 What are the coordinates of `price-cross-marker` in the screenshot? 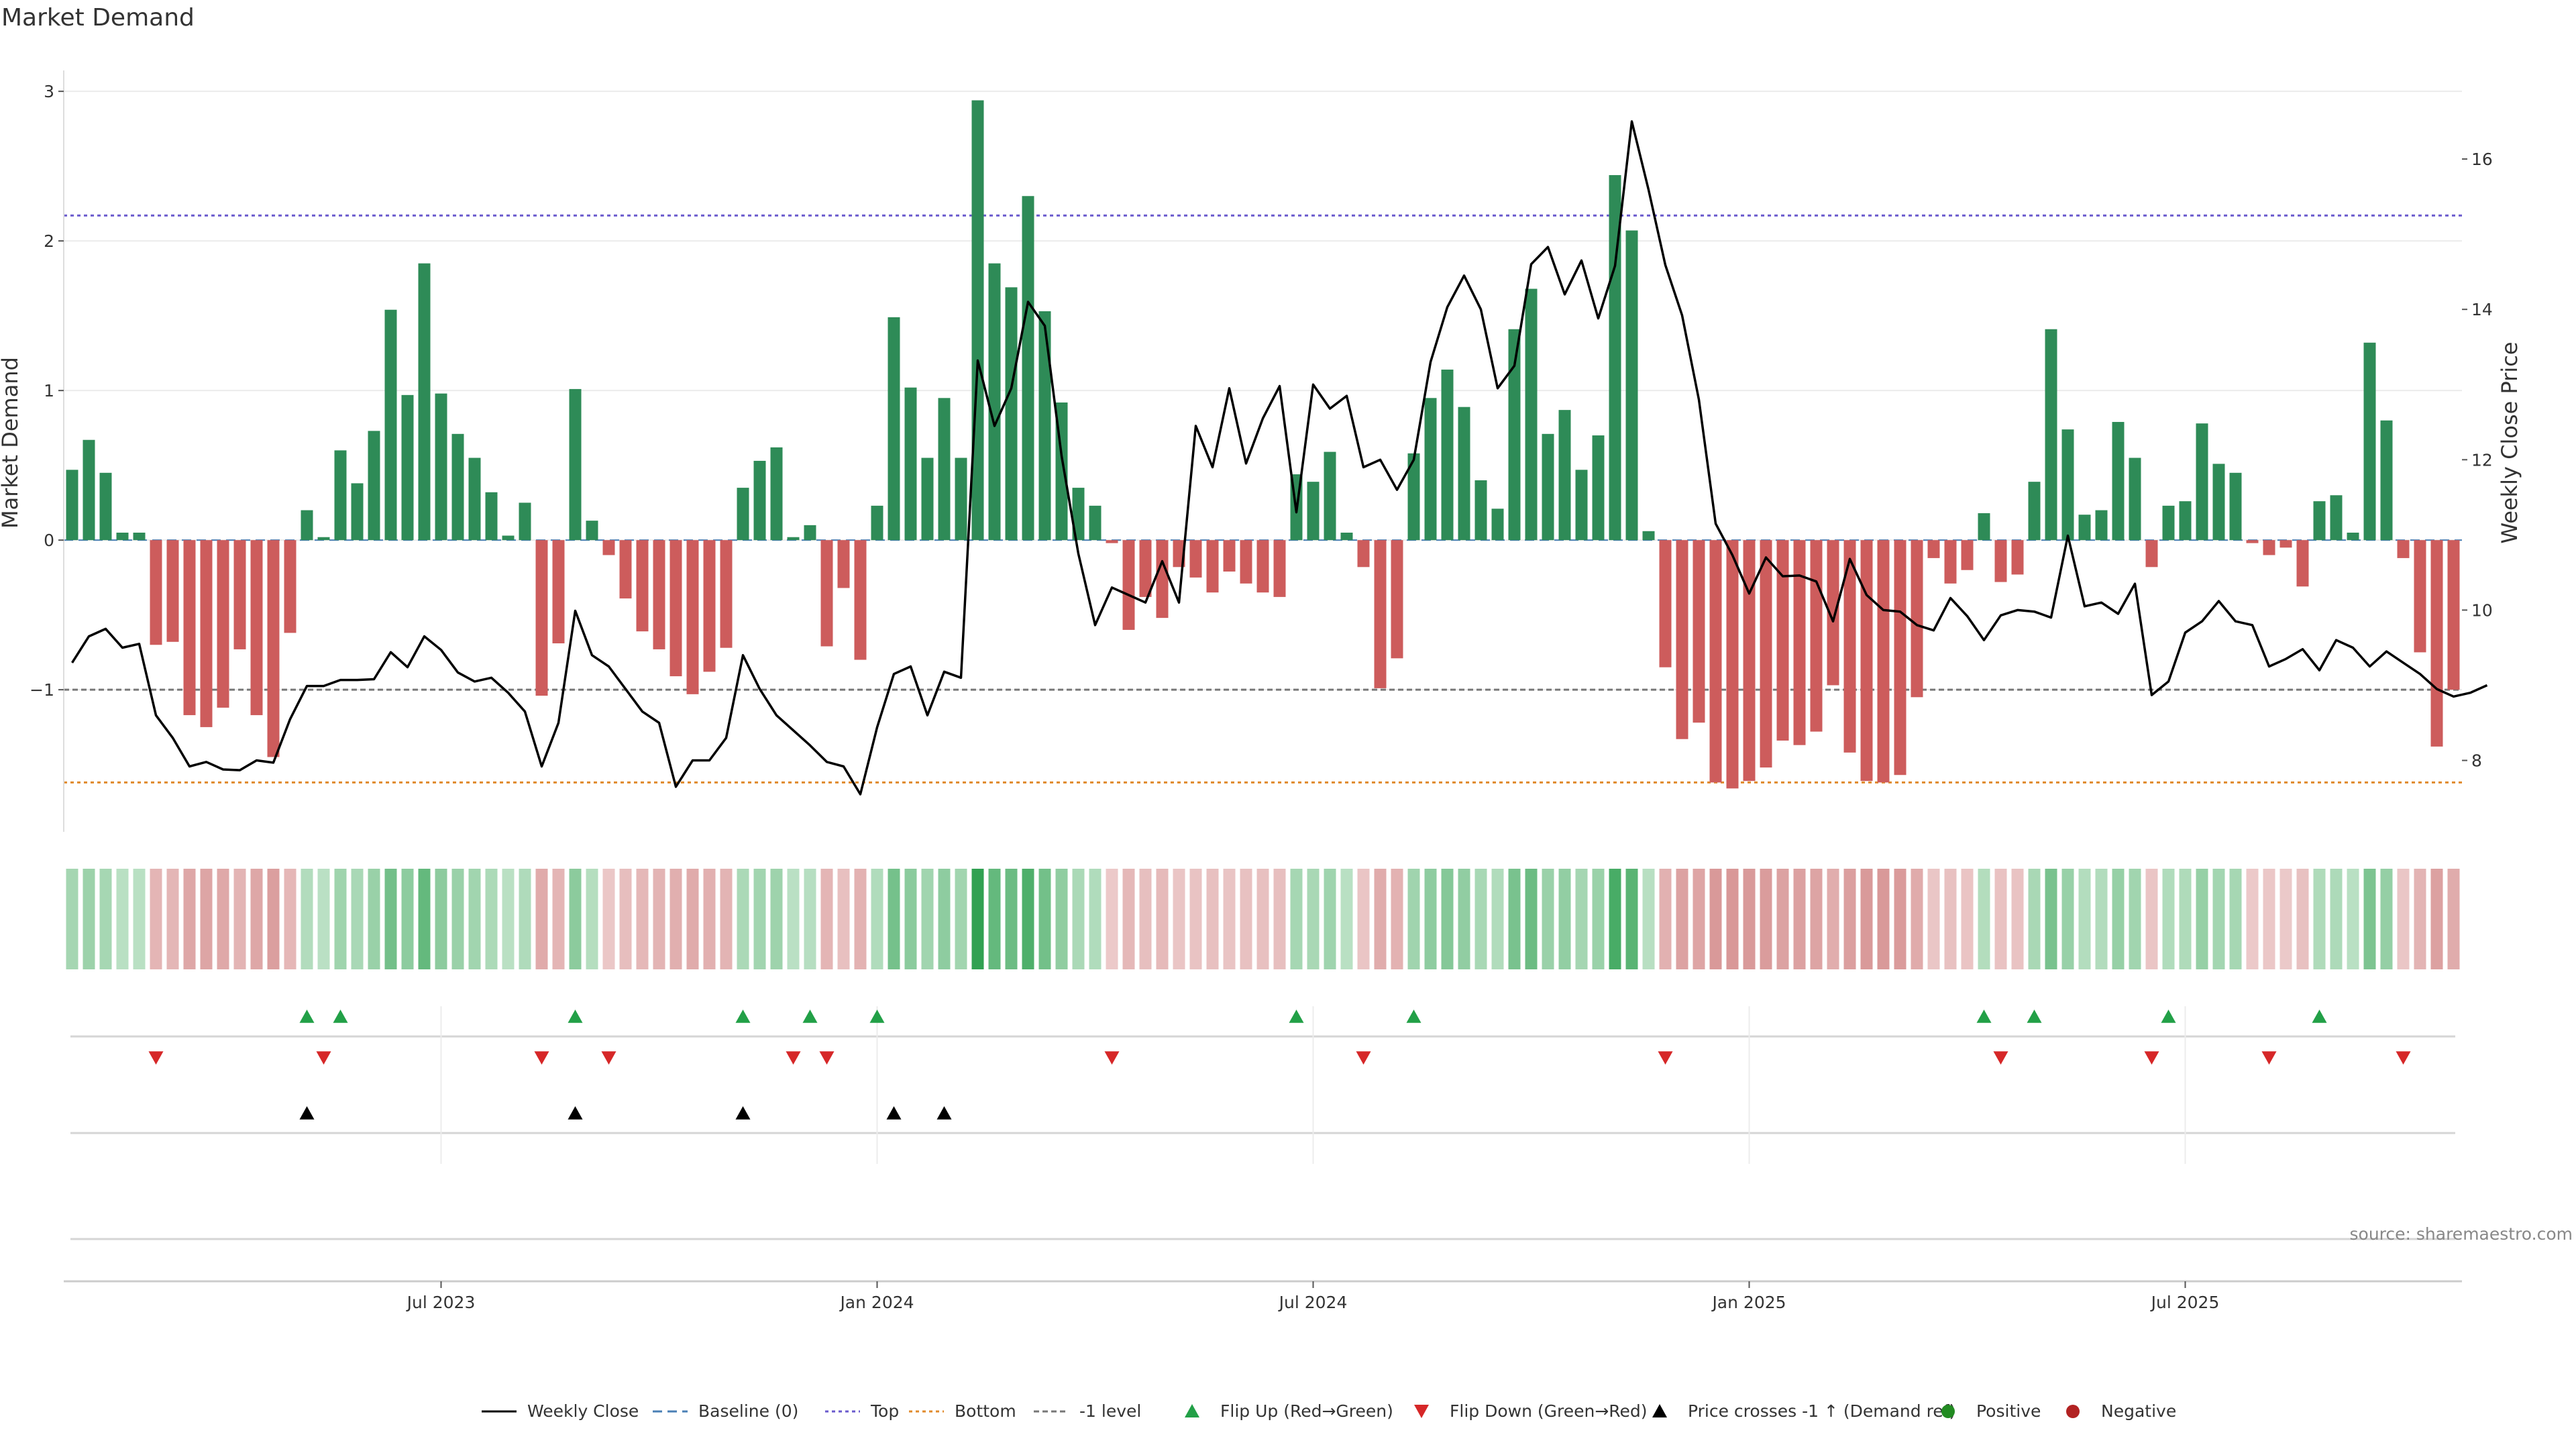 It's located at (944, 1113).